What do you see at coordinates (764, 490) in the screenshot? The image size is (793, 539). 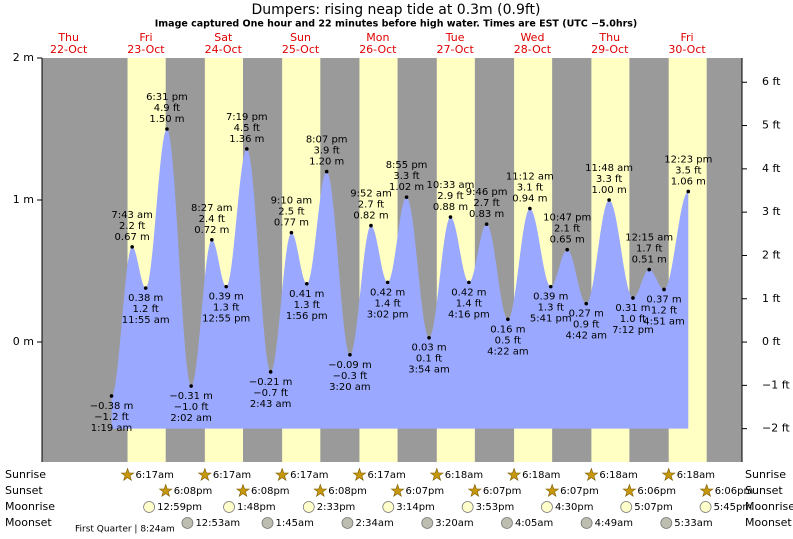 I see `row-label: Sunset` at bounding box center [764, 490].